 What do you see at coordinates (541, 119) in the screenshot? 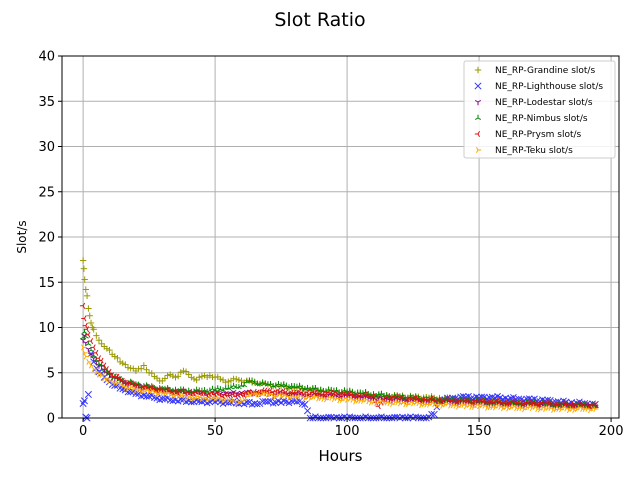
I see `legend-label: NE_RP-Nimbus slot/s` at bounding box center [541, 119].